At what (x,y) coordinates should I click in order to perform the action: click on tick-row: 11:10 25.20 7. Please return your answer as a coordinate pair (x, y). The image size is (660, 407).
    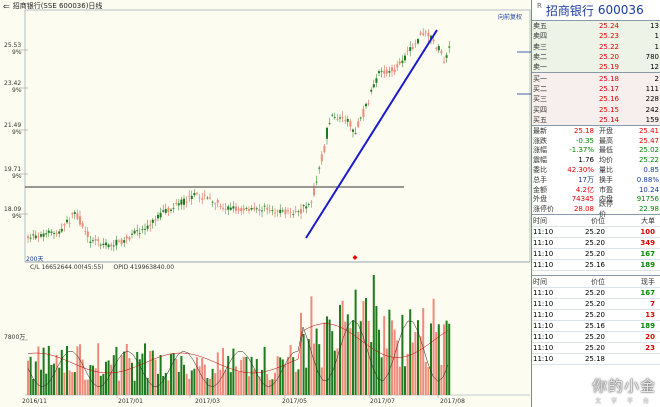
    Looking at the image, I should click on (596, 305).